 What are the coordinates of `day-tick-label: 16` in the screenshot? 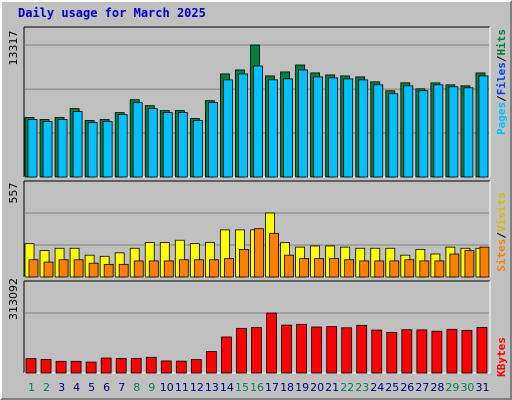 It's located at (257, 387).